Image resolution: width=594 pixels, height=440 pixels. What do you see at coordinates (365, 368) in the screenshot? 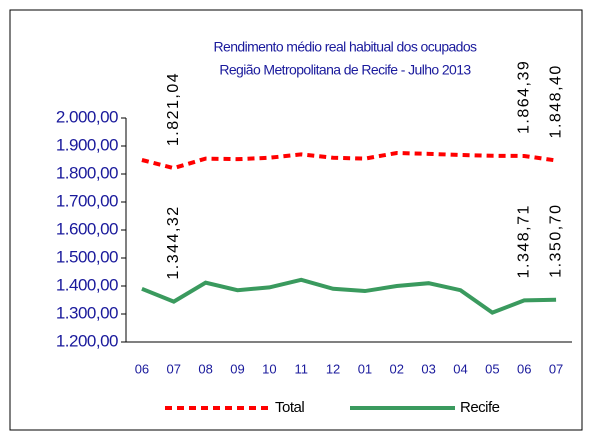
I see `x-tick-label: 01` at bounding box center [365, 368].